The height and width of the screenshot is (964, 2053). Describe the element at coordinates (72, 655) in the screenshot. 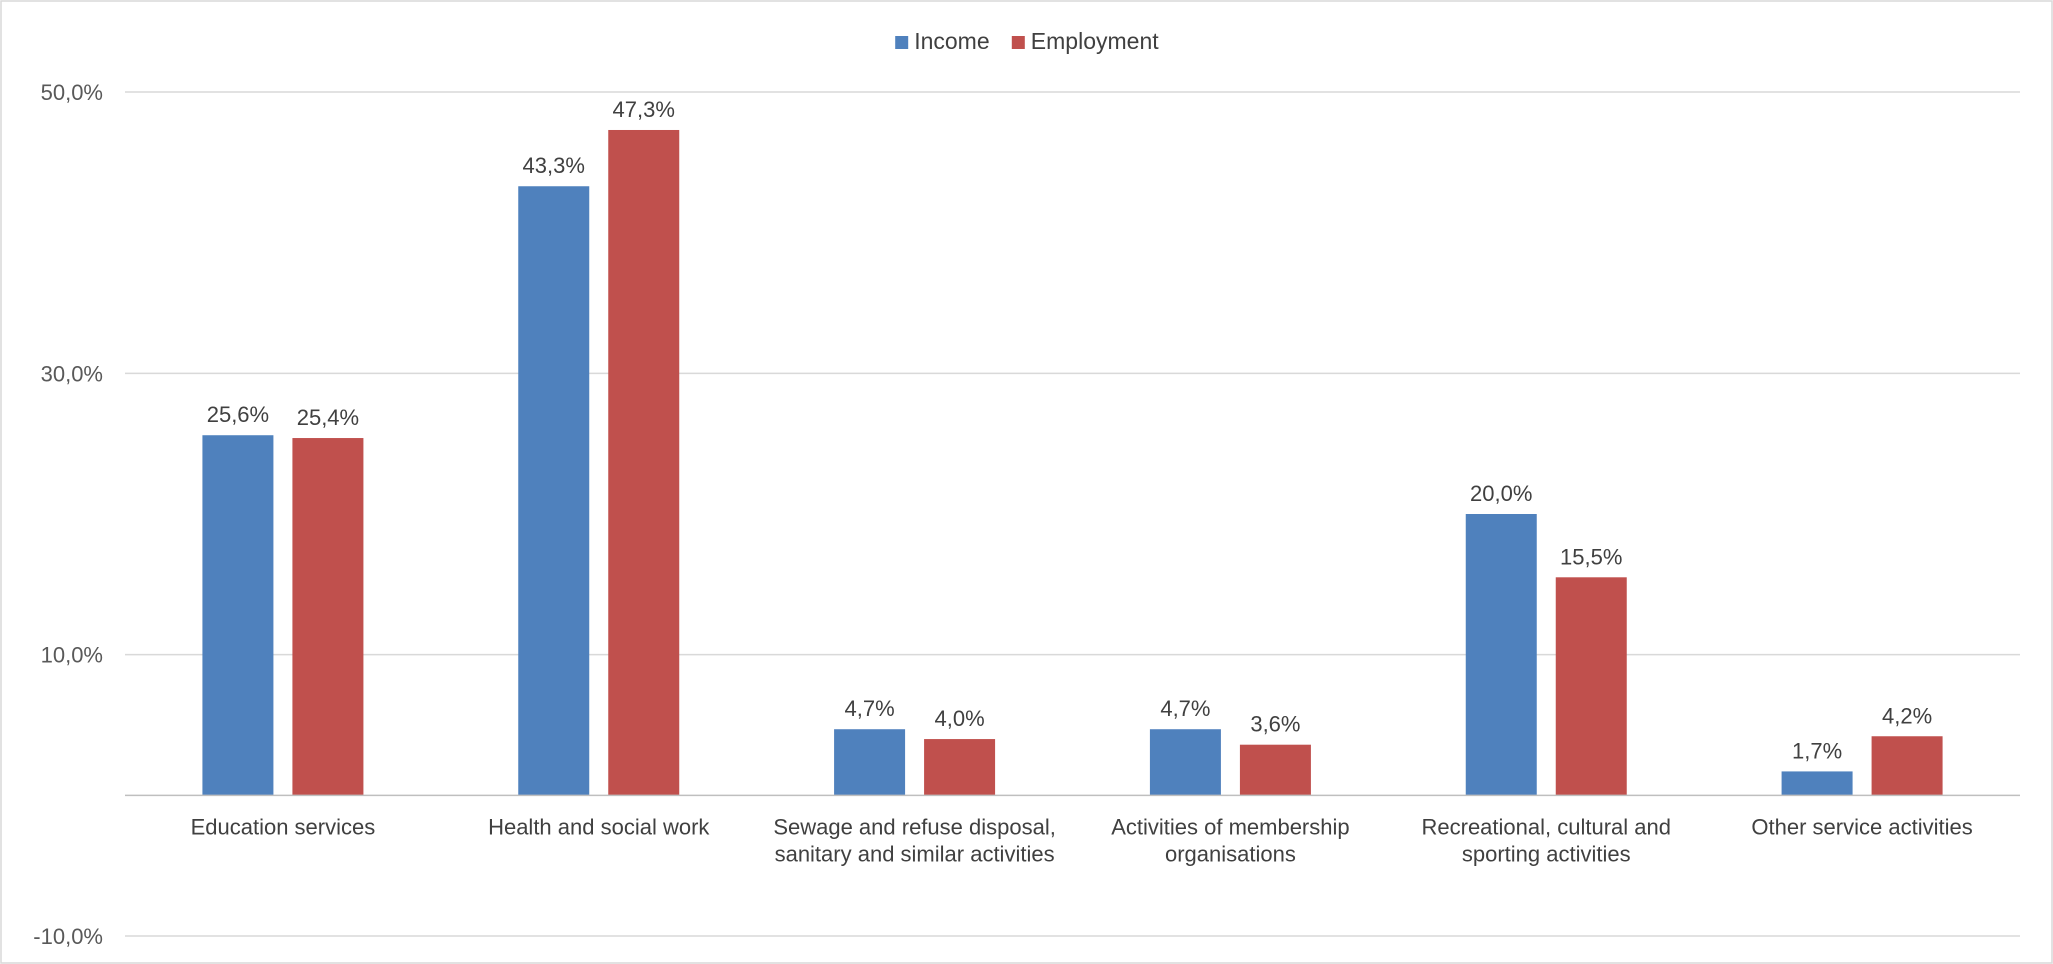

I see `y-tick-label: 10,0%` at that location.